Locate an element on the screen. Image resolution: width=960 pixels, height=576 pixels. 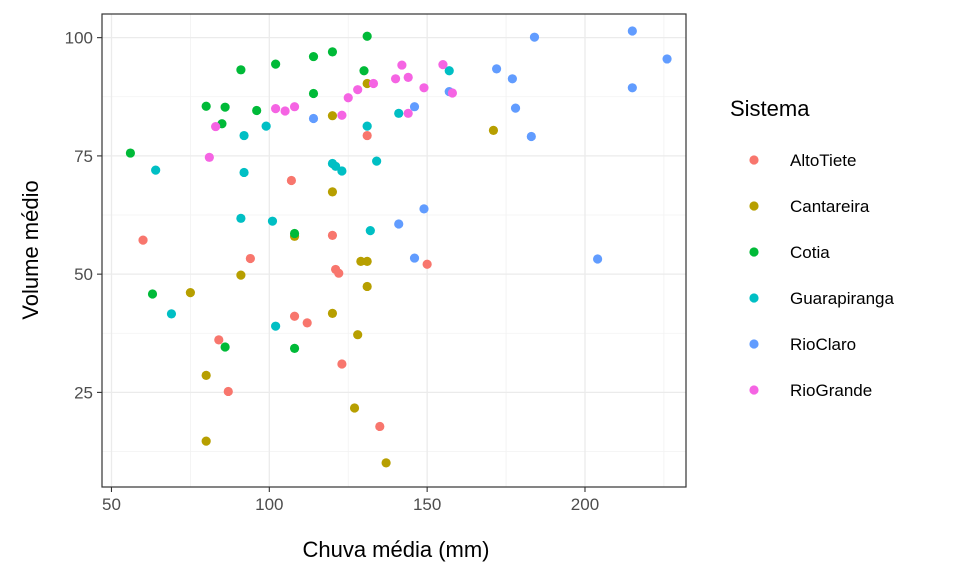
legend-label-cotia: Cotia is located at coordinates (810, 252).